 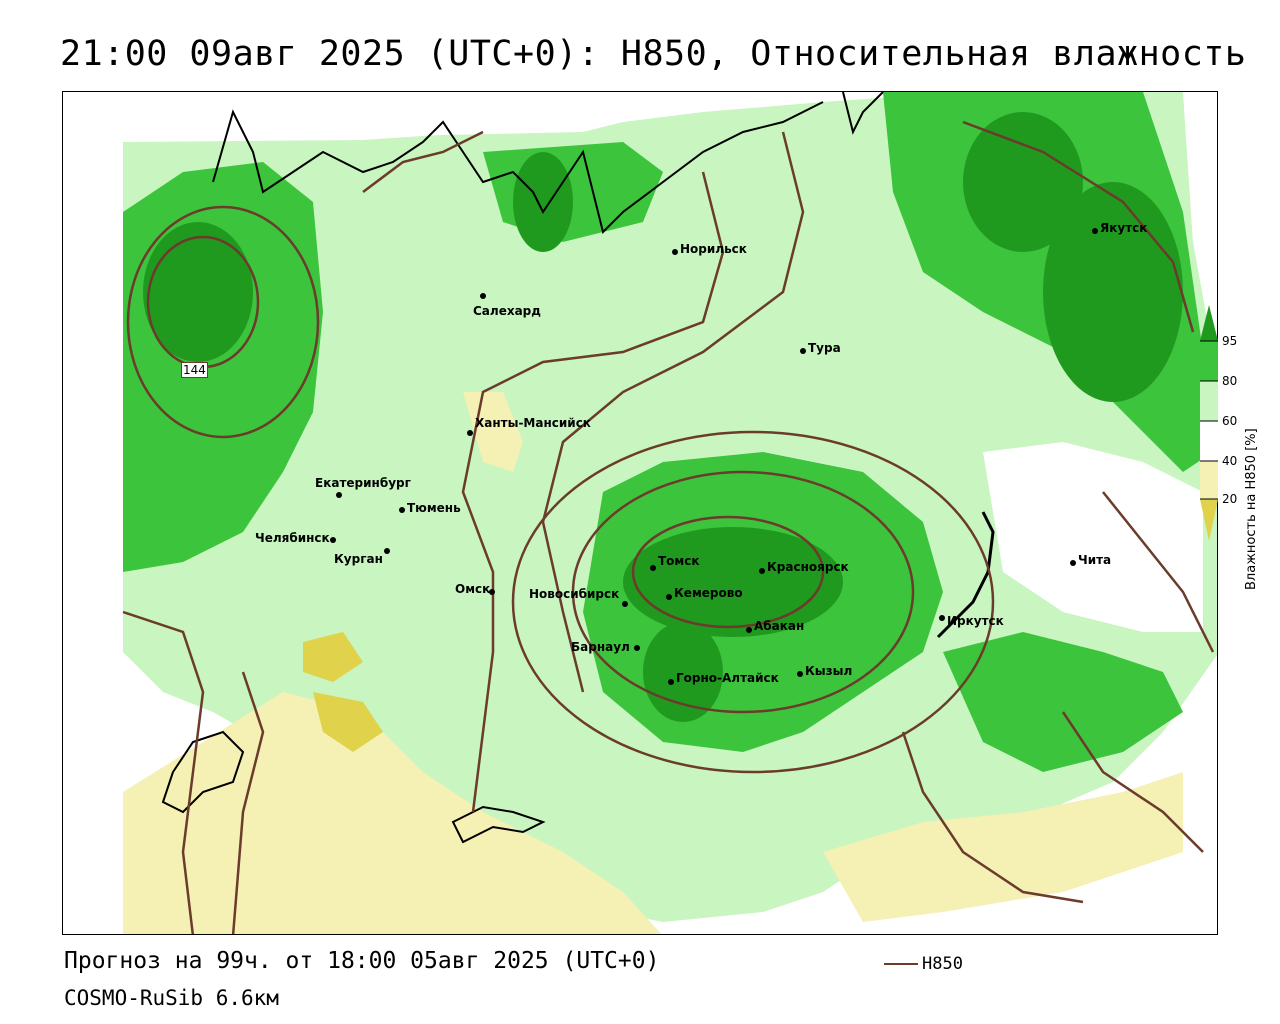 I want to click on city-label: Тюмень, so click(x=434, y=508).